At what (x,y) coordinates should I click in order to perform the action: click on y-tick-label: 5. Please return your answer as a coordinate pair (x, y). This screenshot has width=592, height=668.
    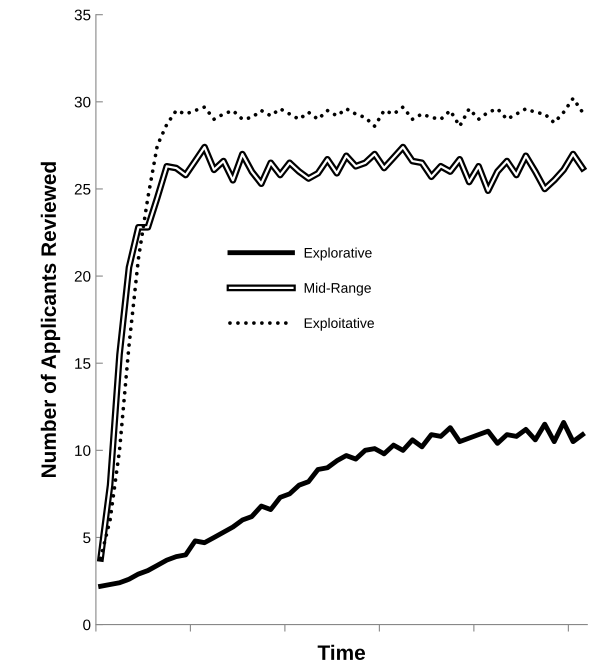
    Looking at the image, I should click on (86, 538).